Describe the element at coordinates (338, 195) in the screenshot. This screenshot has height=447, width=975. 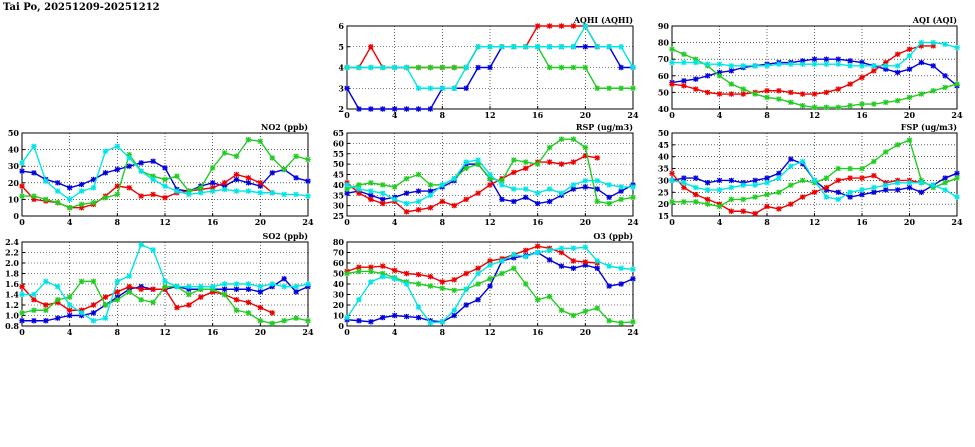
I see `y-tick-label: 35` at that location.